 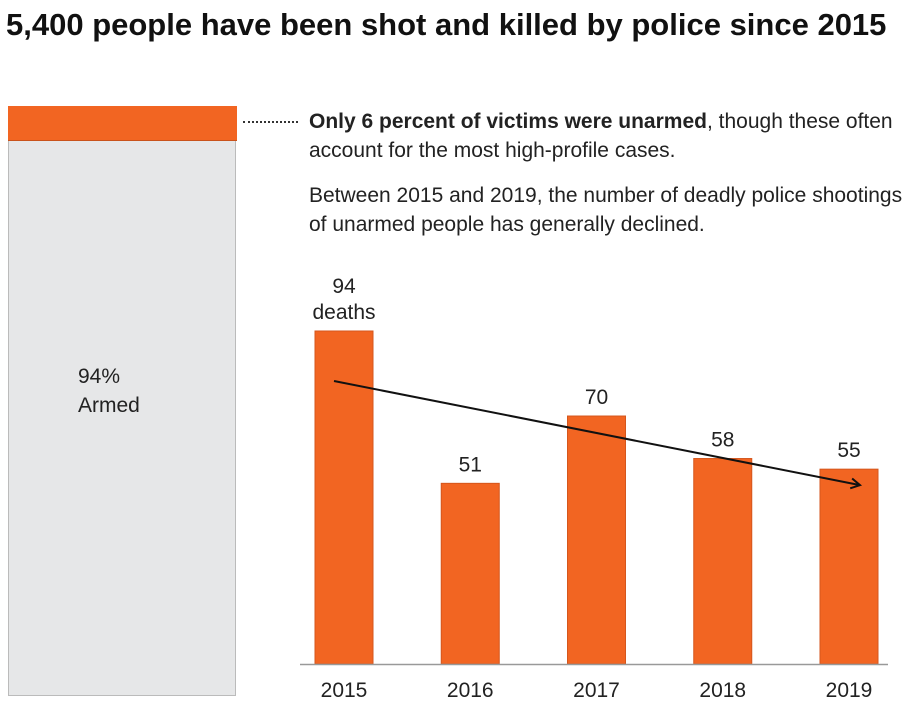 What do you see at coordinates (848, 450) in the screenshot?
I see `data-label-2019: 55` at bounding box center [848, 450].